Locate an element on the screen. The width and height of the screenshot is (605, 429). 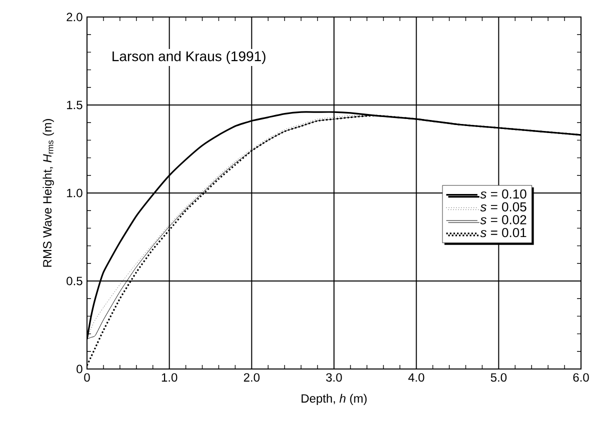
legend-label: s = 0.10 is located at coordinates (503, 194).